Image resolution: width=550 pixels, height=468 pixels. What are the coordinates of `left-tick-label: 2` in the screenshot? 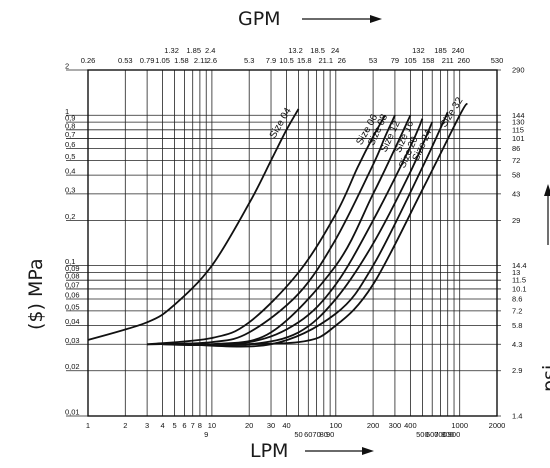 It's located at (67, 66).